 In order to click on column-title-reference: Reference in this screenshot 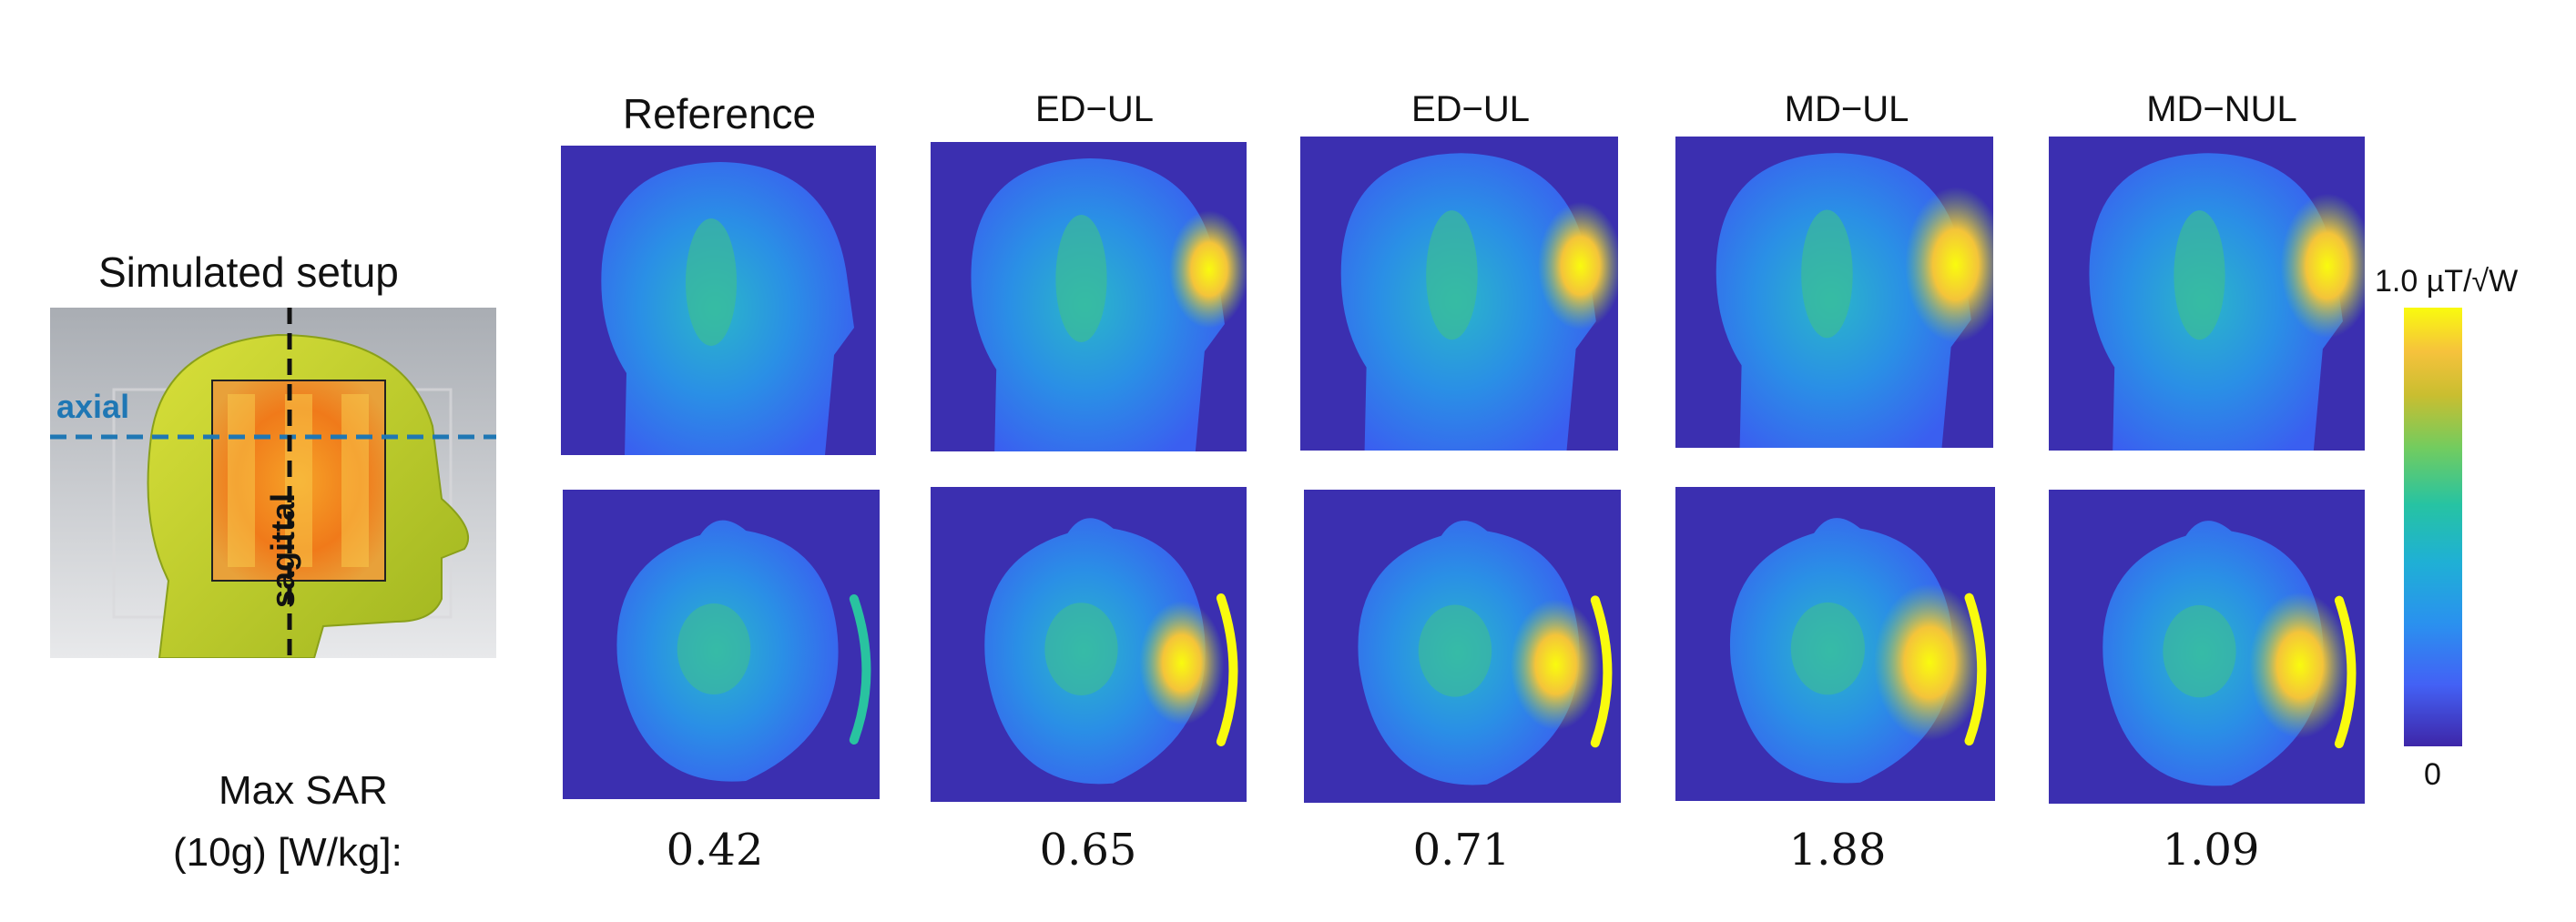, I will do `click(719, 113)`.